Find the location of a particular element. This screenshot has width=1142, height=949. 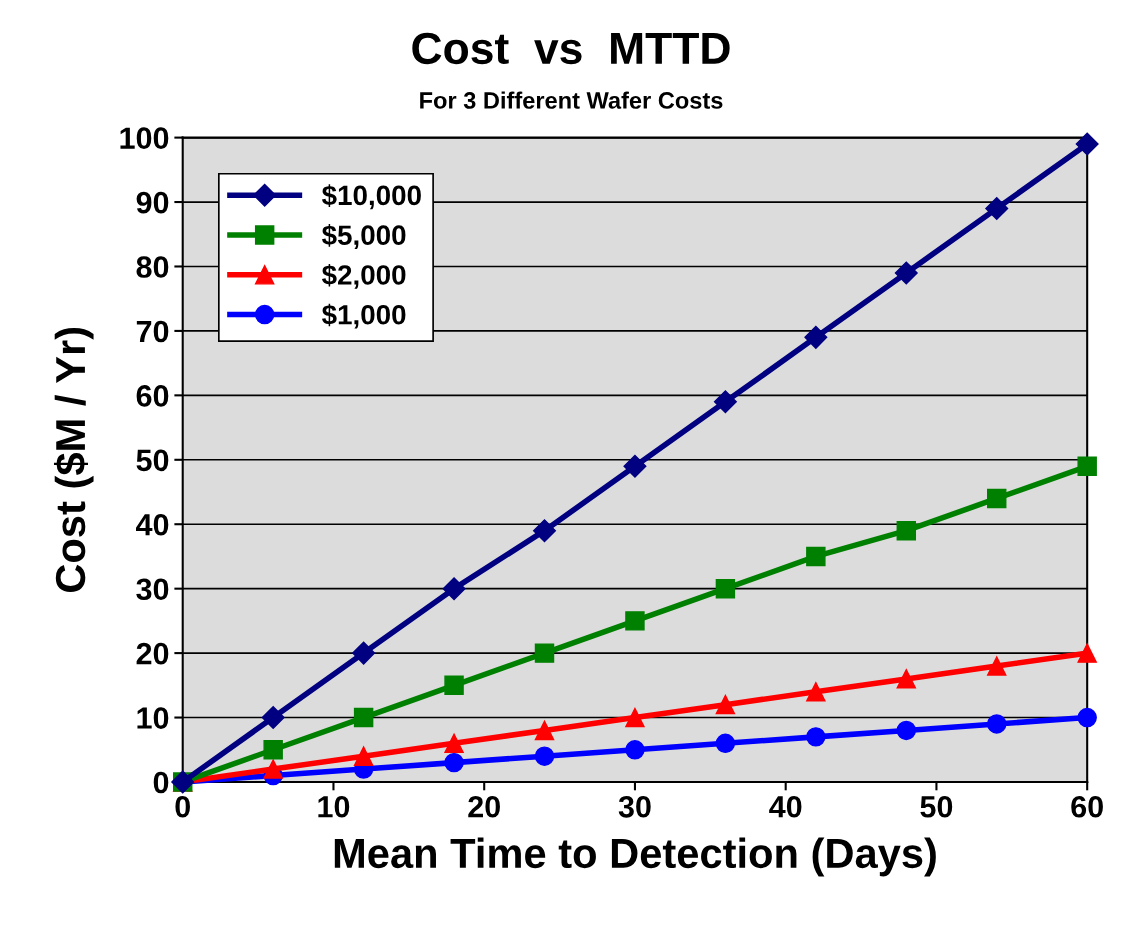

y-tick-label: 60 is located at coordinates (152, 396).